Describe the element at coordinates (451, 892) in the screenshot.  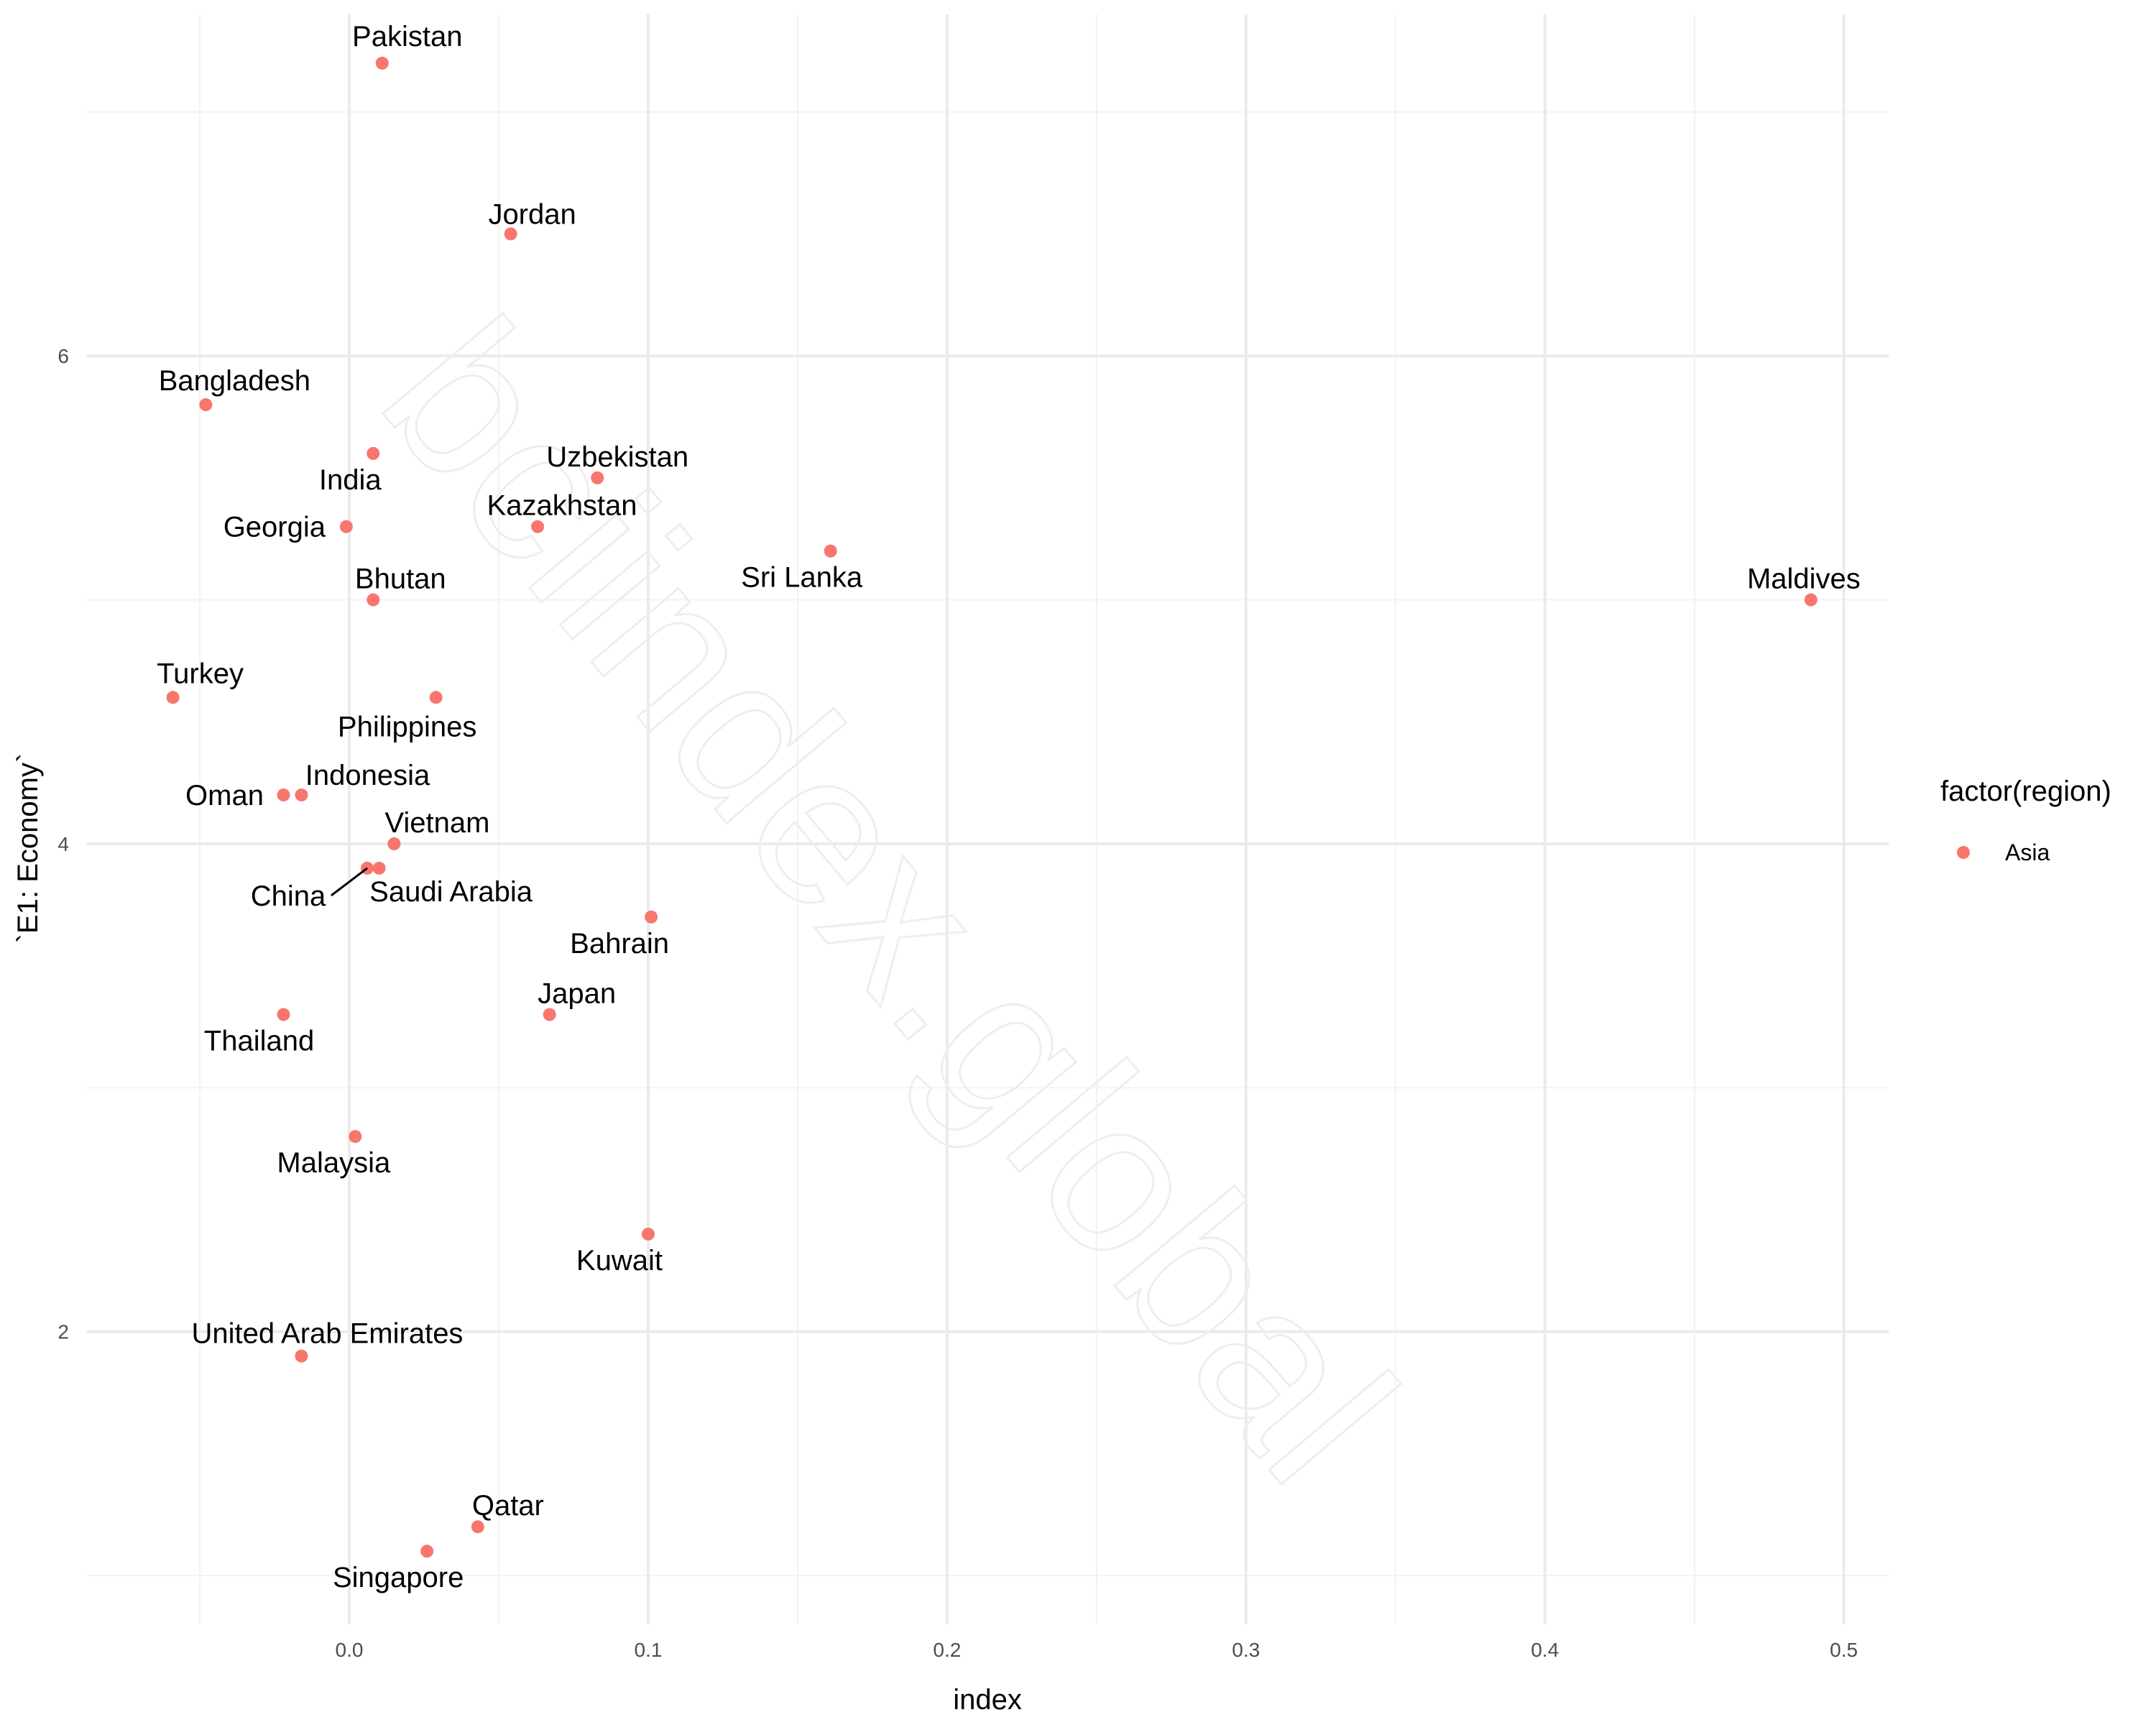
I see `point-label: Saudi Arabia` at that location.